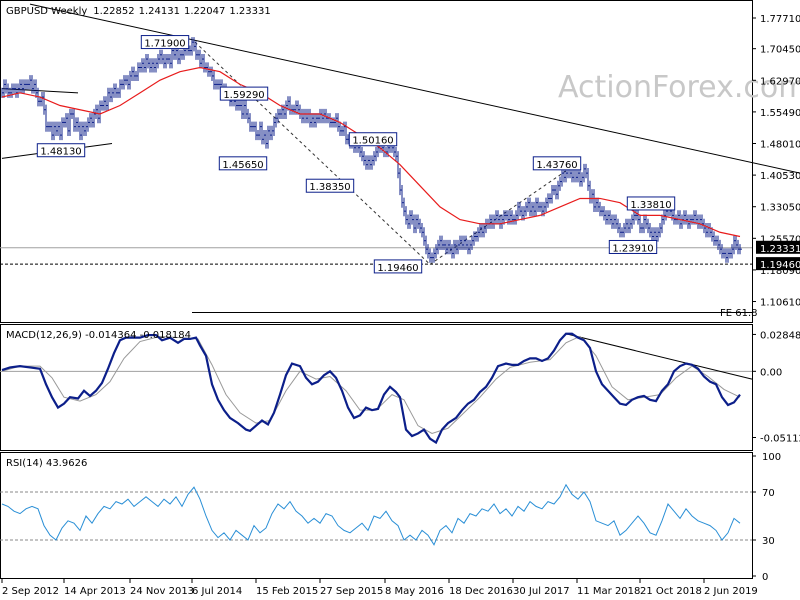 Image resolution: width=800 pixels, height=600 pixels. I want to click on price-y-tick-label: 1.55490, so click(780, 113).